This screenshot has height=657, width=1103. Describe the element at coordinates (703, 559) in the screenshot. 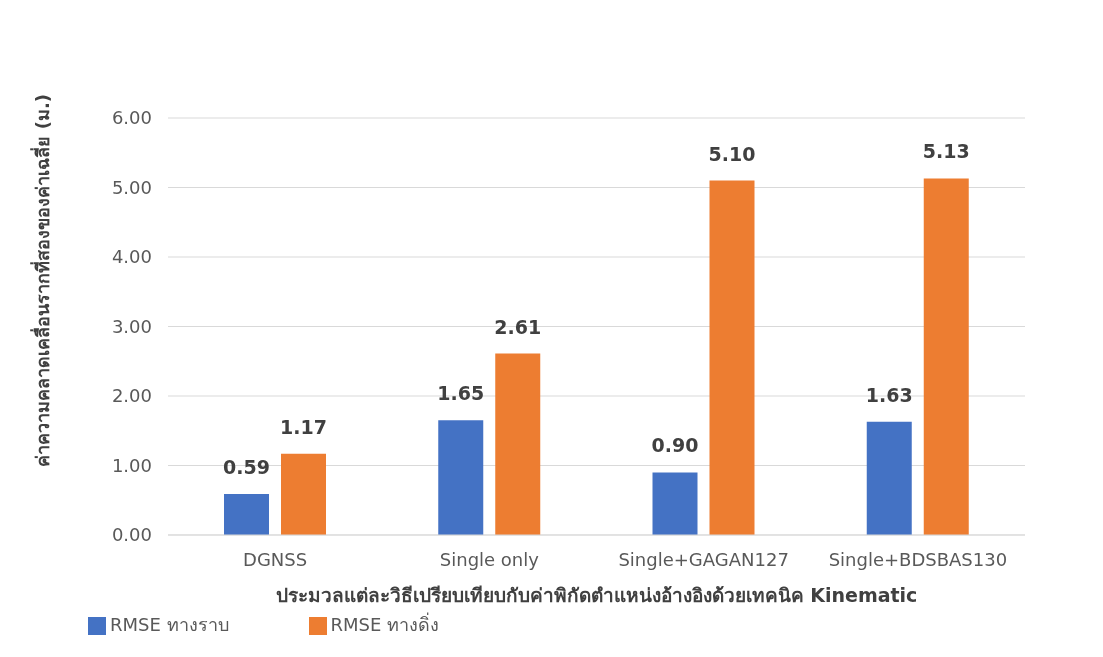

I see `x-tick-label: Single+GAGAN127` at that location.